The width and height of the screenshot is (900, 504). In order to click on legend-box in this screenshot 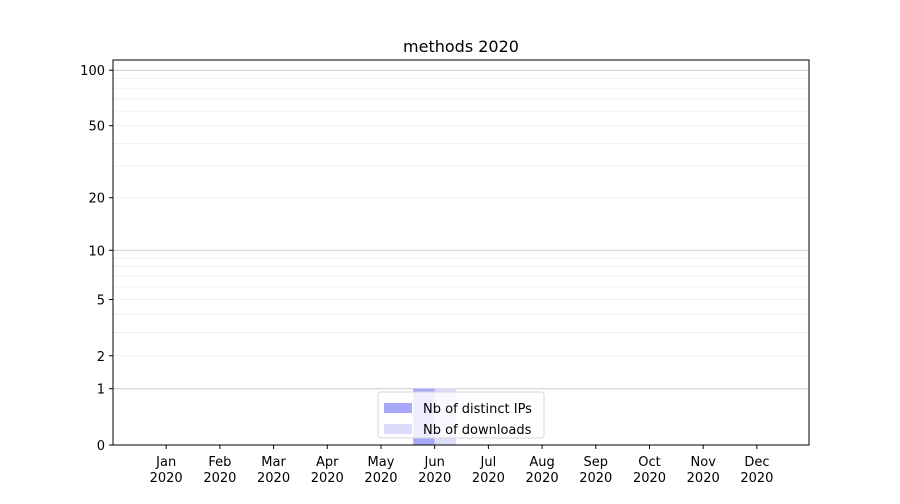, I will do `click(461, 415)`.